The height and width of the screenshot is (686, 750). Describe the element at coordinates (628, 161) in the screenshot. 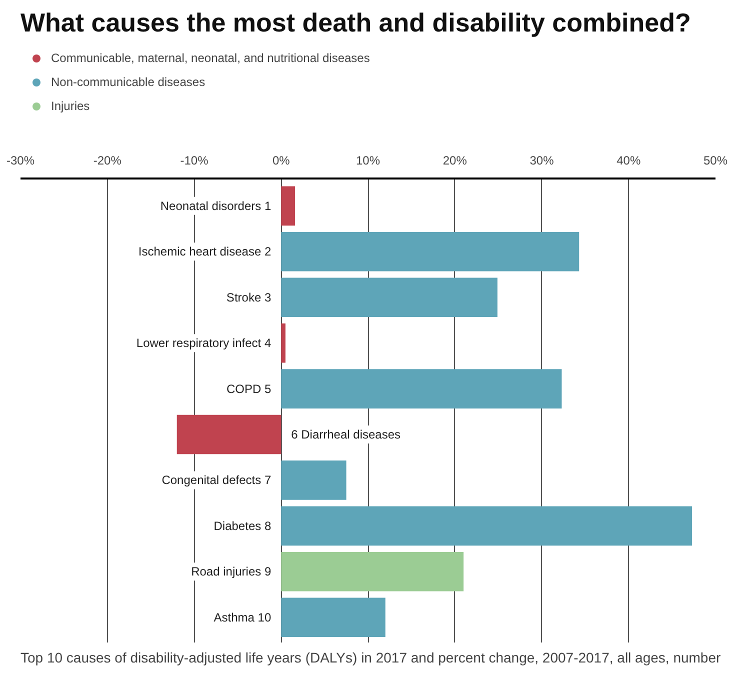

I see `x-tick-label: 40%` at that location.